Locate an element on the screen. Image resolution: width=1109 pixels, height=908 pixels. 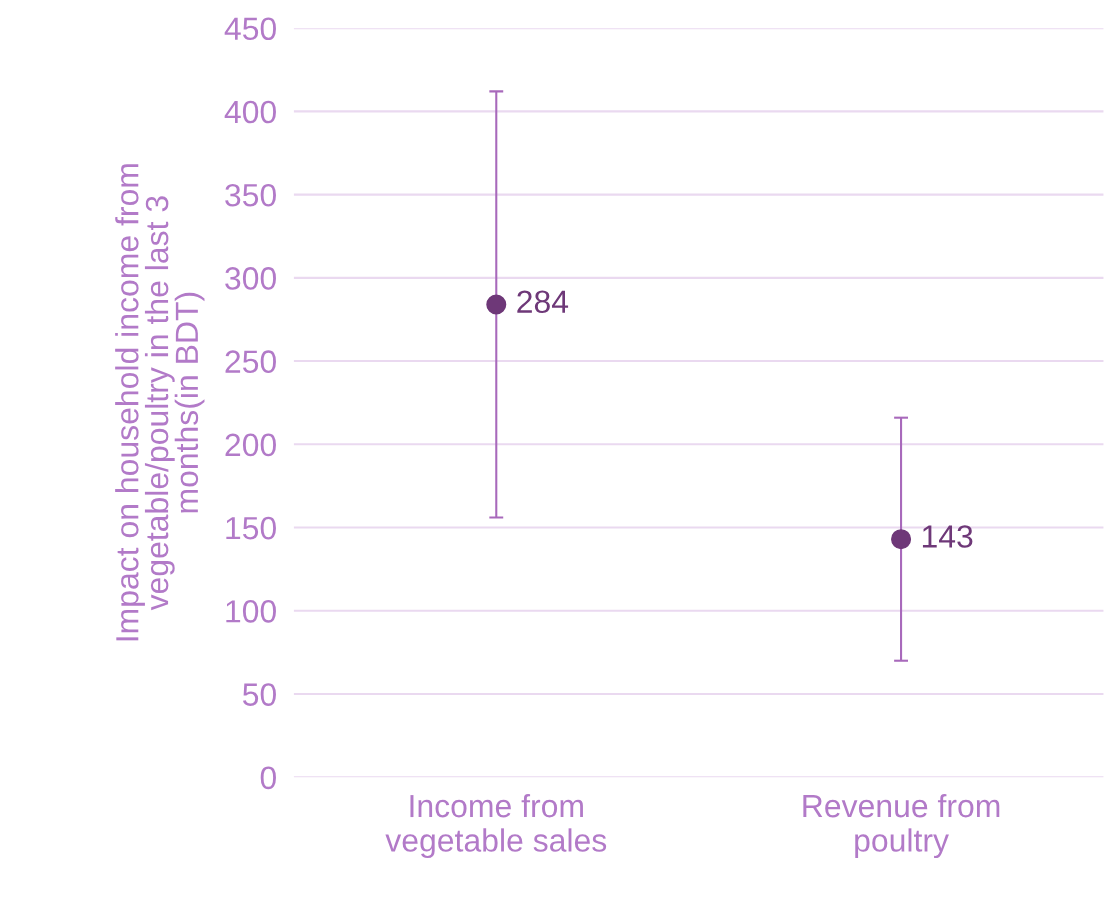
y-tick-label: 400 is located at coordinates (250, 112).